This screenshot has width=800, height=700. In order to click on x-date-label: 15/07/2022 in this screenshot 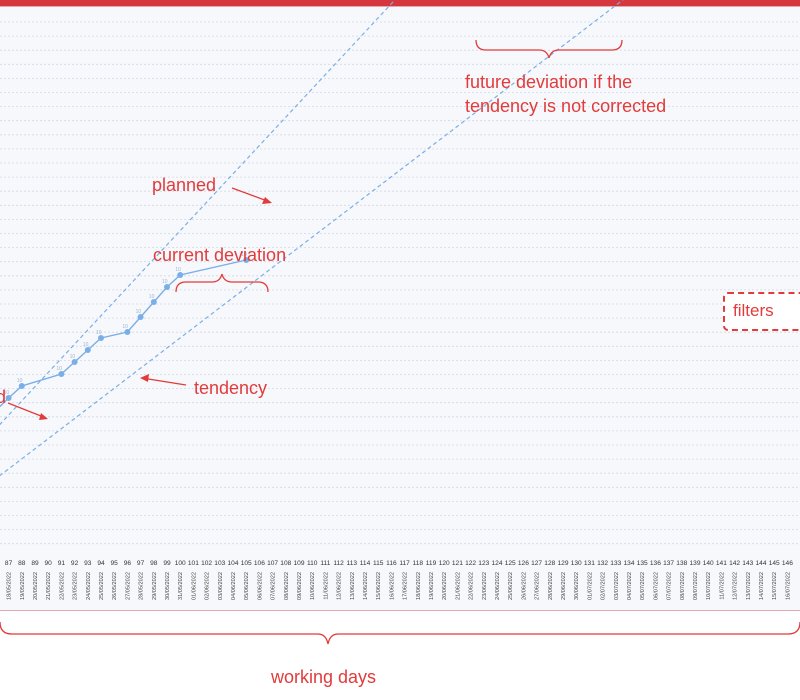, I will do `click(775, 586)`.